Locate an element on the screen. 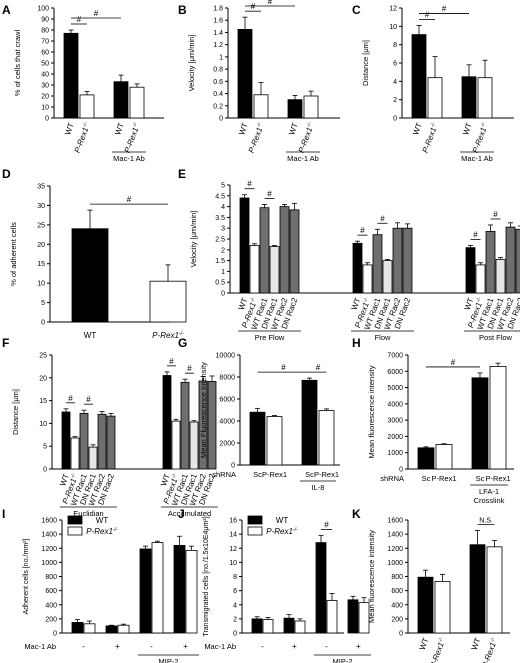 This screenshot has height=663, width=520. significance-label: N.S. is located at coordinates (486, 521).